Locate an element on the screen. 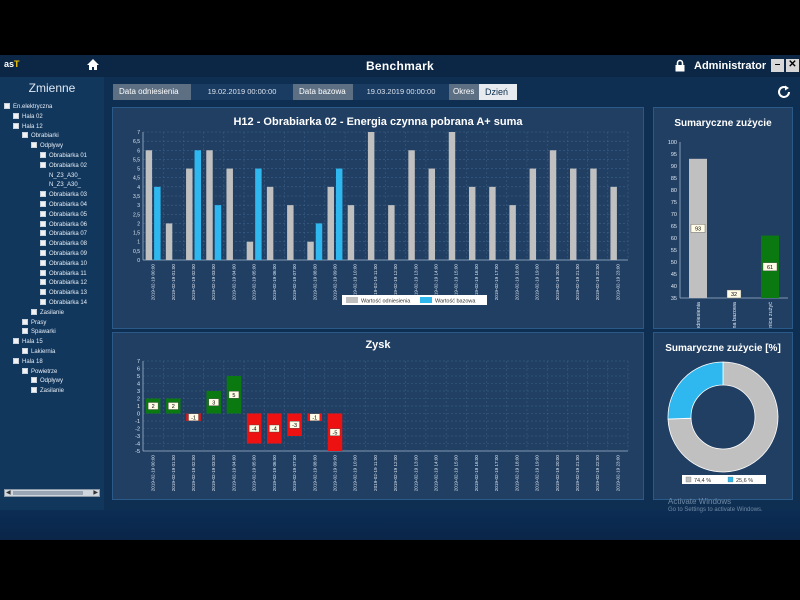 The height and width of the screenshot is (600, 800). x-tick-label: 2019-02-19 01:00 is located at coordinates (173, 473).